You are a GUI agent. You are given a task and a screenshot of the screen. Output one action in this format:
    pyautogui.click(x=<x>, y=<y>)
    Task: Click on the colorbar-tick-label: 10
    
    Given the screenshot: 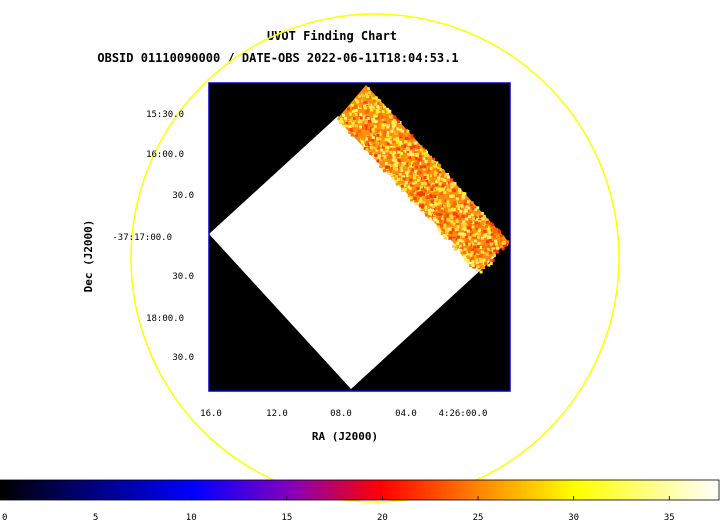 What is the action you would take?
    pyautogui.click(x=191, y=517)
    